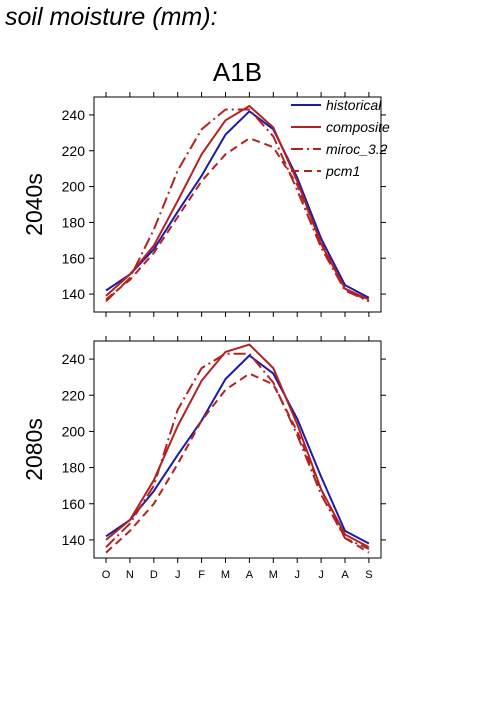 The image size is (501, 709). What do you see at coordinates (154, 575) in the screenshot?
I see `x-tick-label: D` at bounding box center [154, 575].